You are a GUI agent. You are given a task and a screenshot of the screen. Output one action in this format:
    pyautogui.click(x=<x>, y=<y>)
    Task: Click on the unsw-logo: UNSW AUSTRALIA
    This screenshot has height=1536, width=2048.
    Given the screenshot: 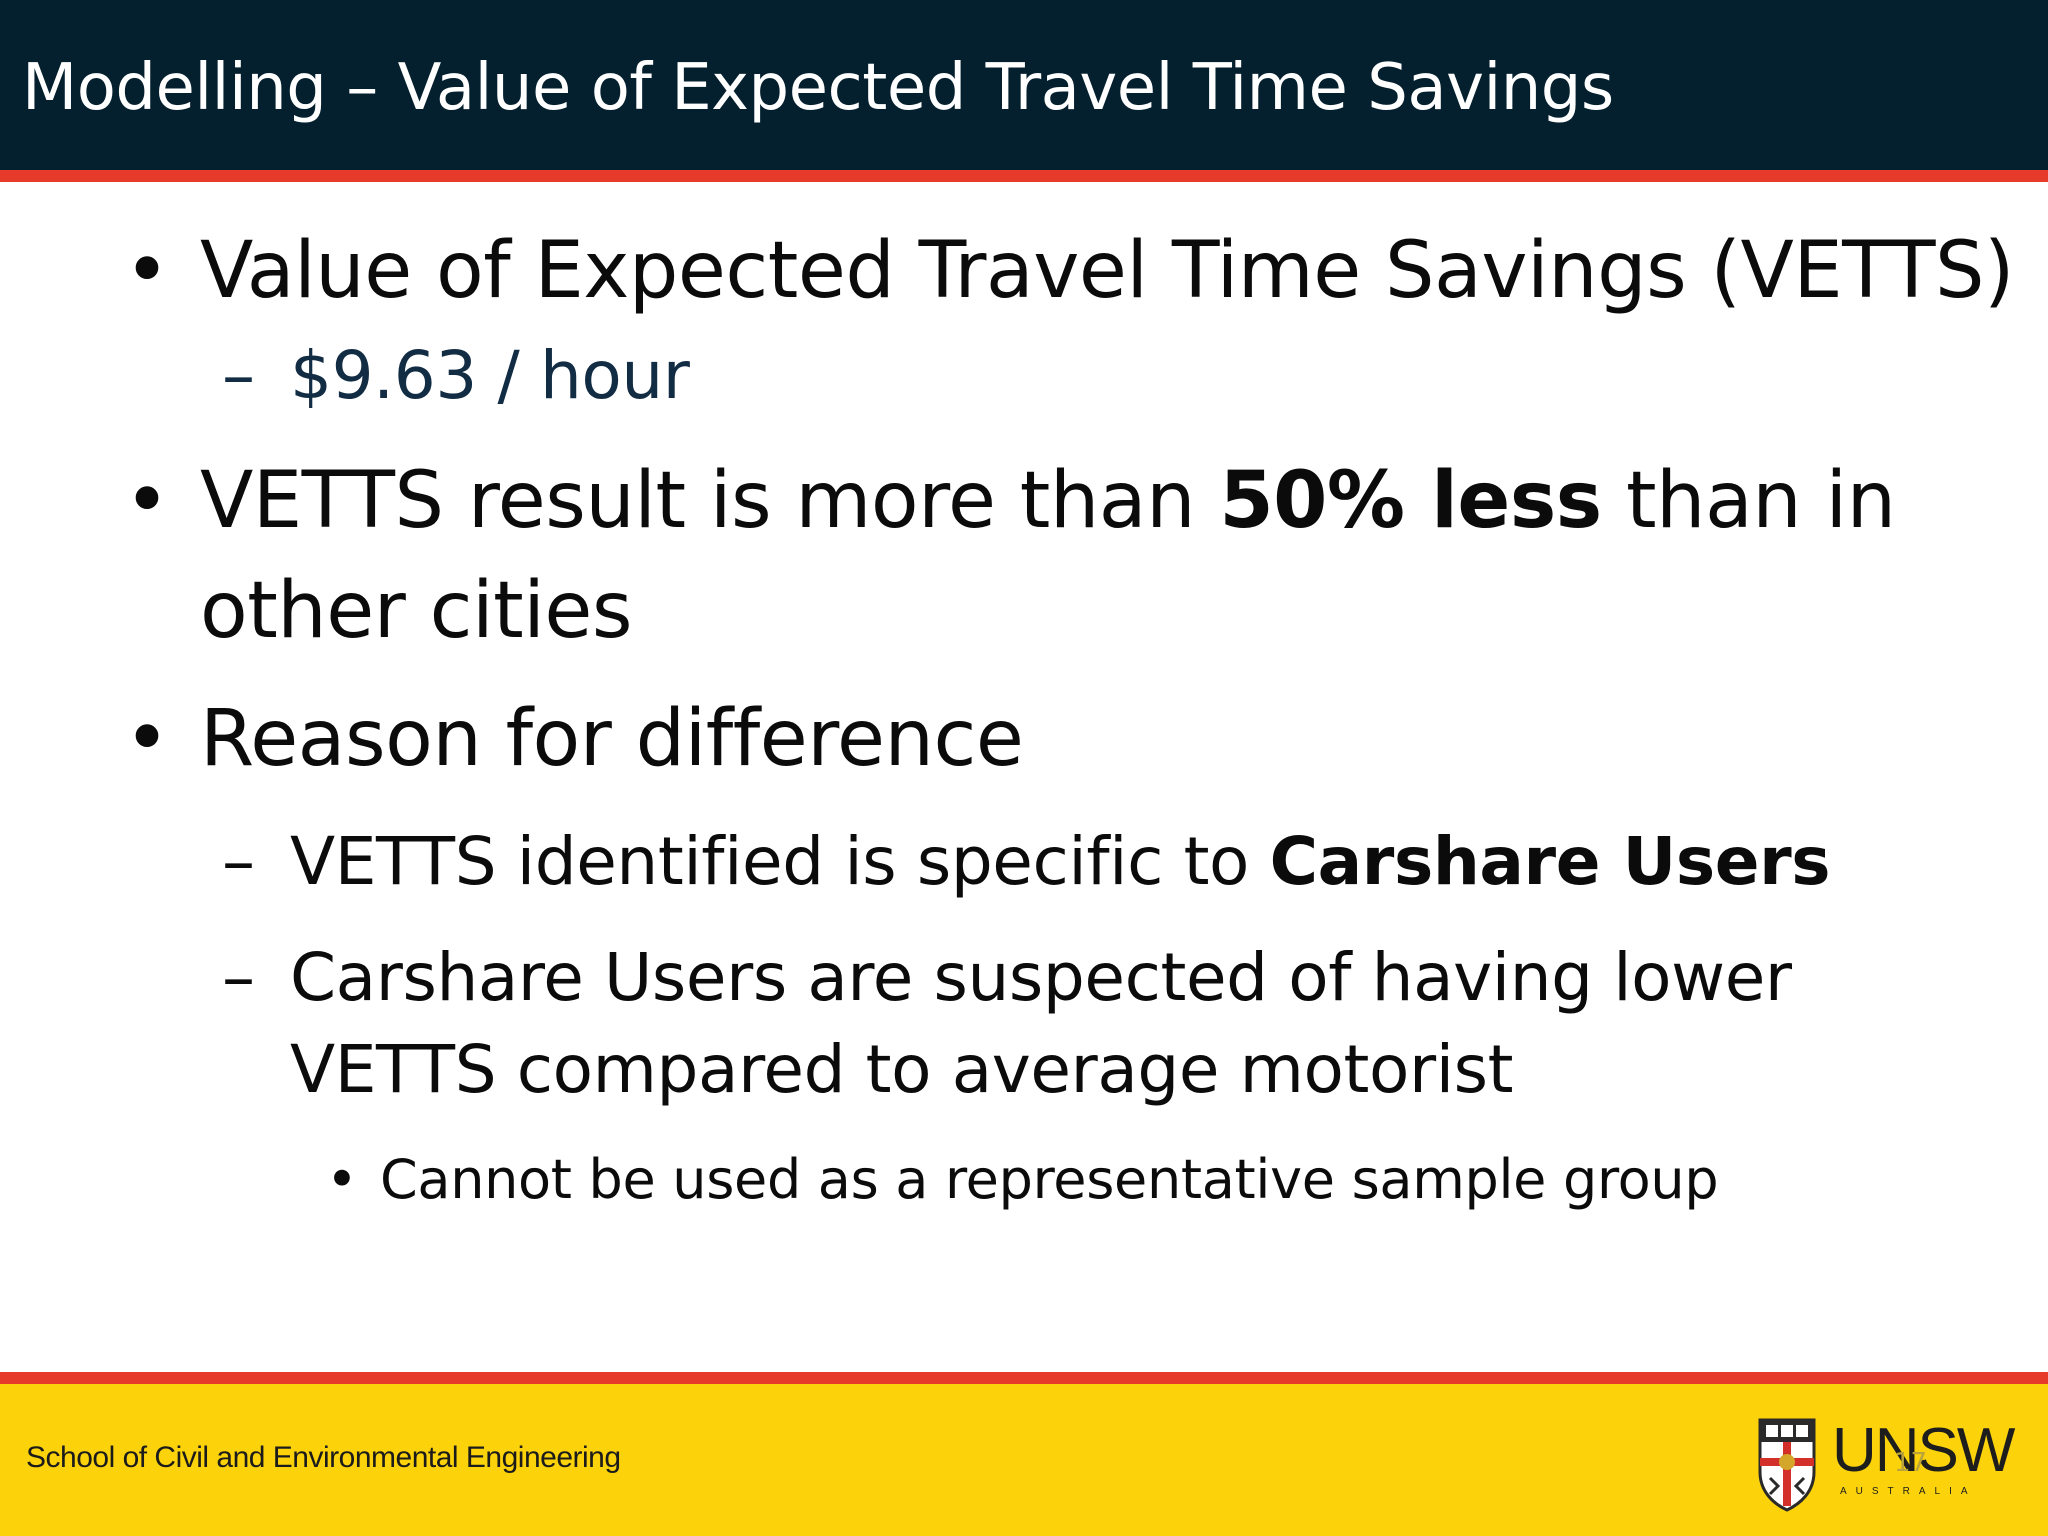 What is the action you would take?
    pyautogui.click(x=1886, y=1466)
    